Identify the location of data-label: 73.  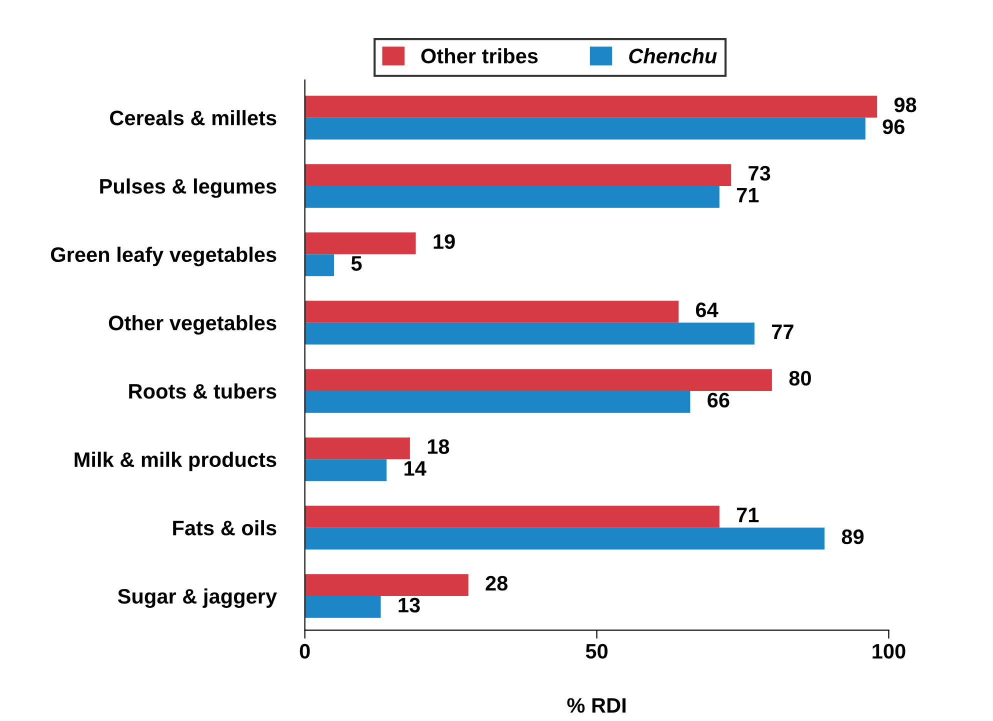
(759, 173).